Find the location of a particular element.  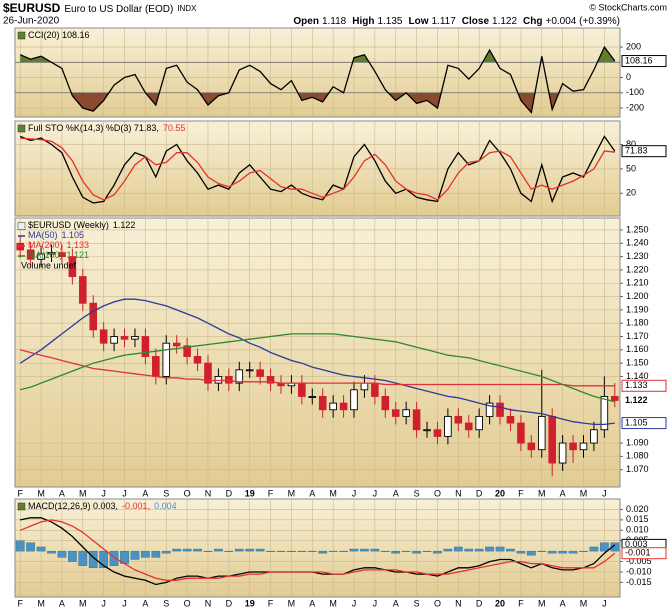

panel is located at coordinates (317, 72).